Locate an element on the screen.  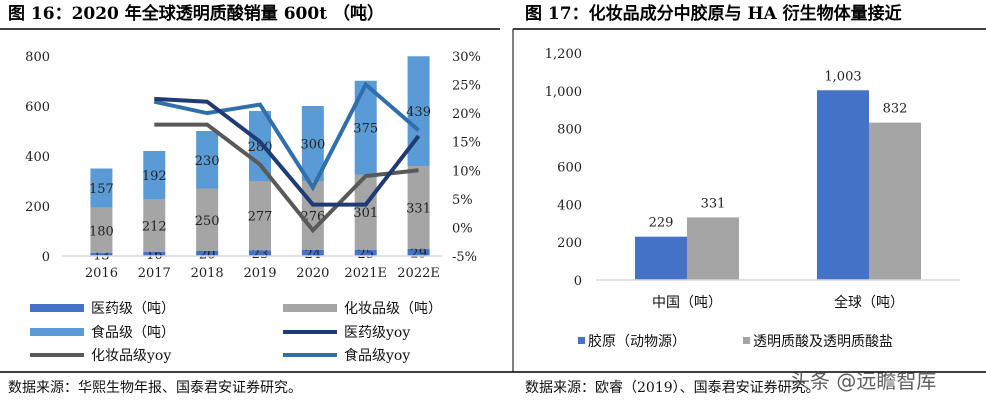
y2-tick-label: 30% is located at coordinates (466, 57).